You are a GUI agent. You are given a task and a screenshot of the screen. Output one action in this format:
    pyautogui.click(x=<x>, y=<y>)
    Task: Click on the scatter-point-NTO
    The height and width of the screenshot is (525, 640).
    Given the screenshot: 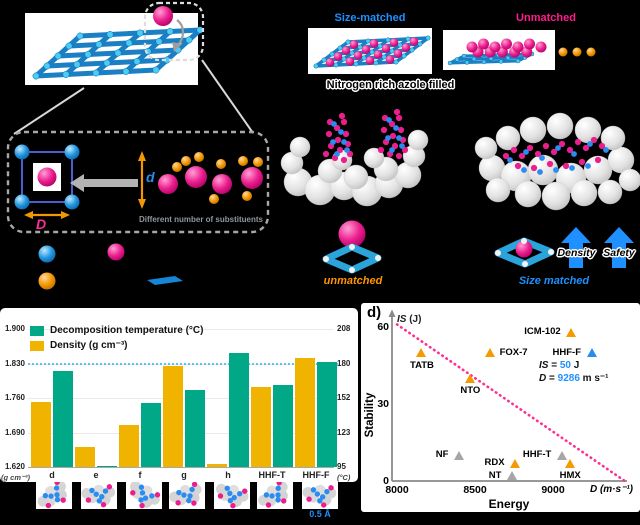 What is the action you would take?
    pyautogui.click(x=469, y=378)
    